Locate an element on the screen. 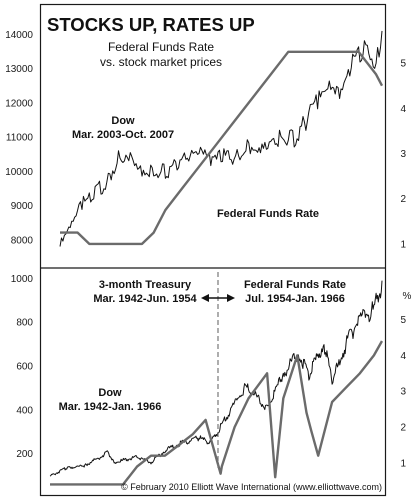  chart-subtitle-line-1: Federal Funds Rate is located at coordinates (161, 47).